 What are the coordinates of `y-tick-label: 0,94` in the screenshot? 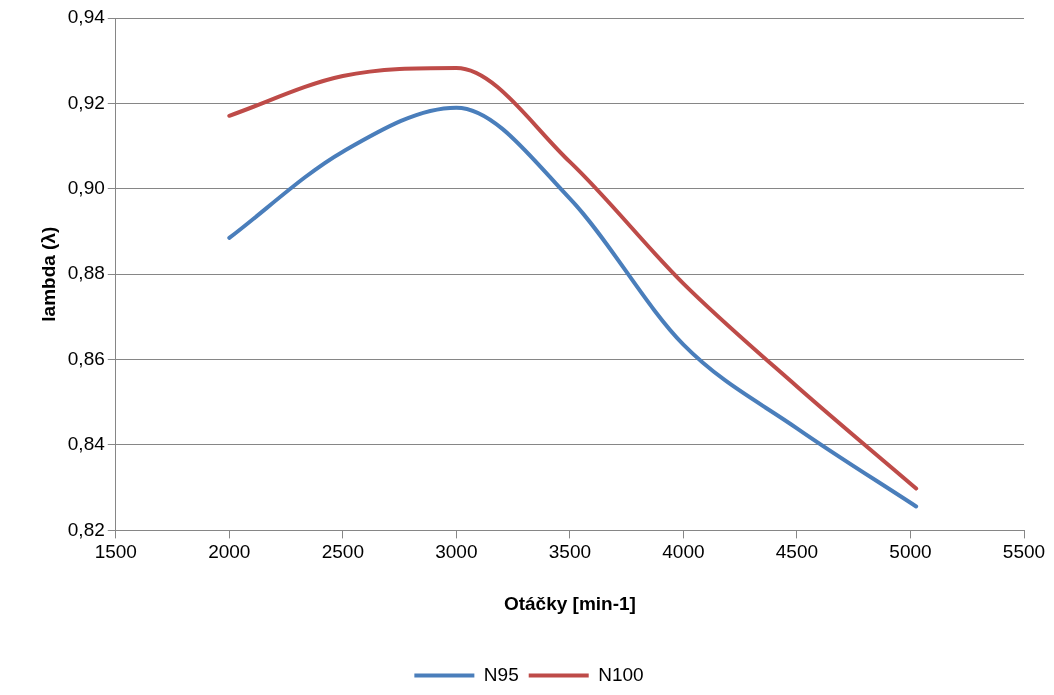 It's located at (86, 17).